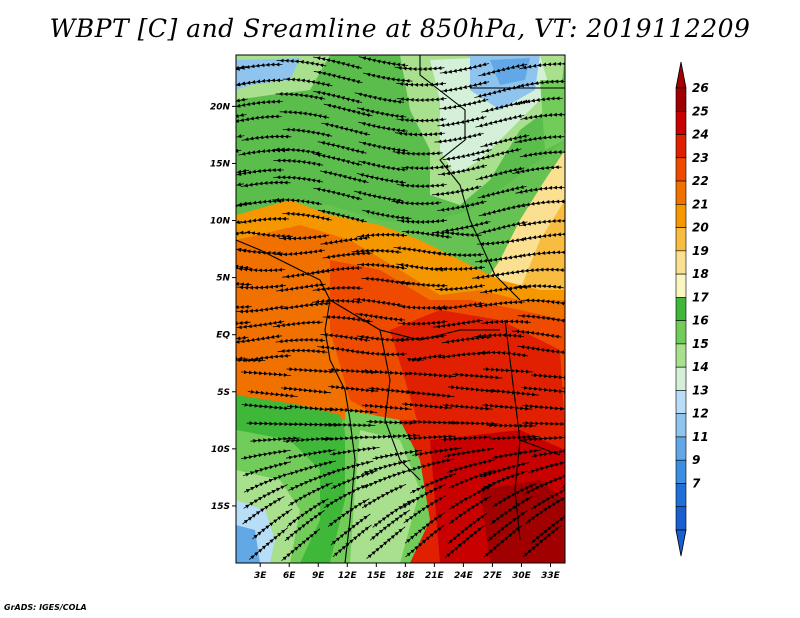  Describe the element at coordinates (223, 307) in the screenshot. I see `latitude-axis: 20N 15N 10N 5N EQ 5S 10S 15S` at that location.